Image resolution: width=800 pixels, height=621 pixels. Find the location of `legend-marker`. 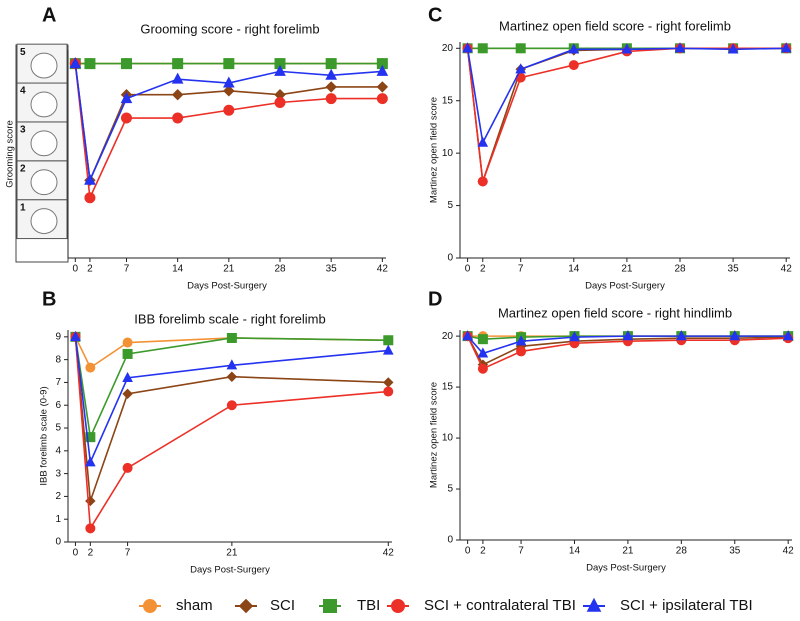

legend-marker is located at coordinates (246, 606).